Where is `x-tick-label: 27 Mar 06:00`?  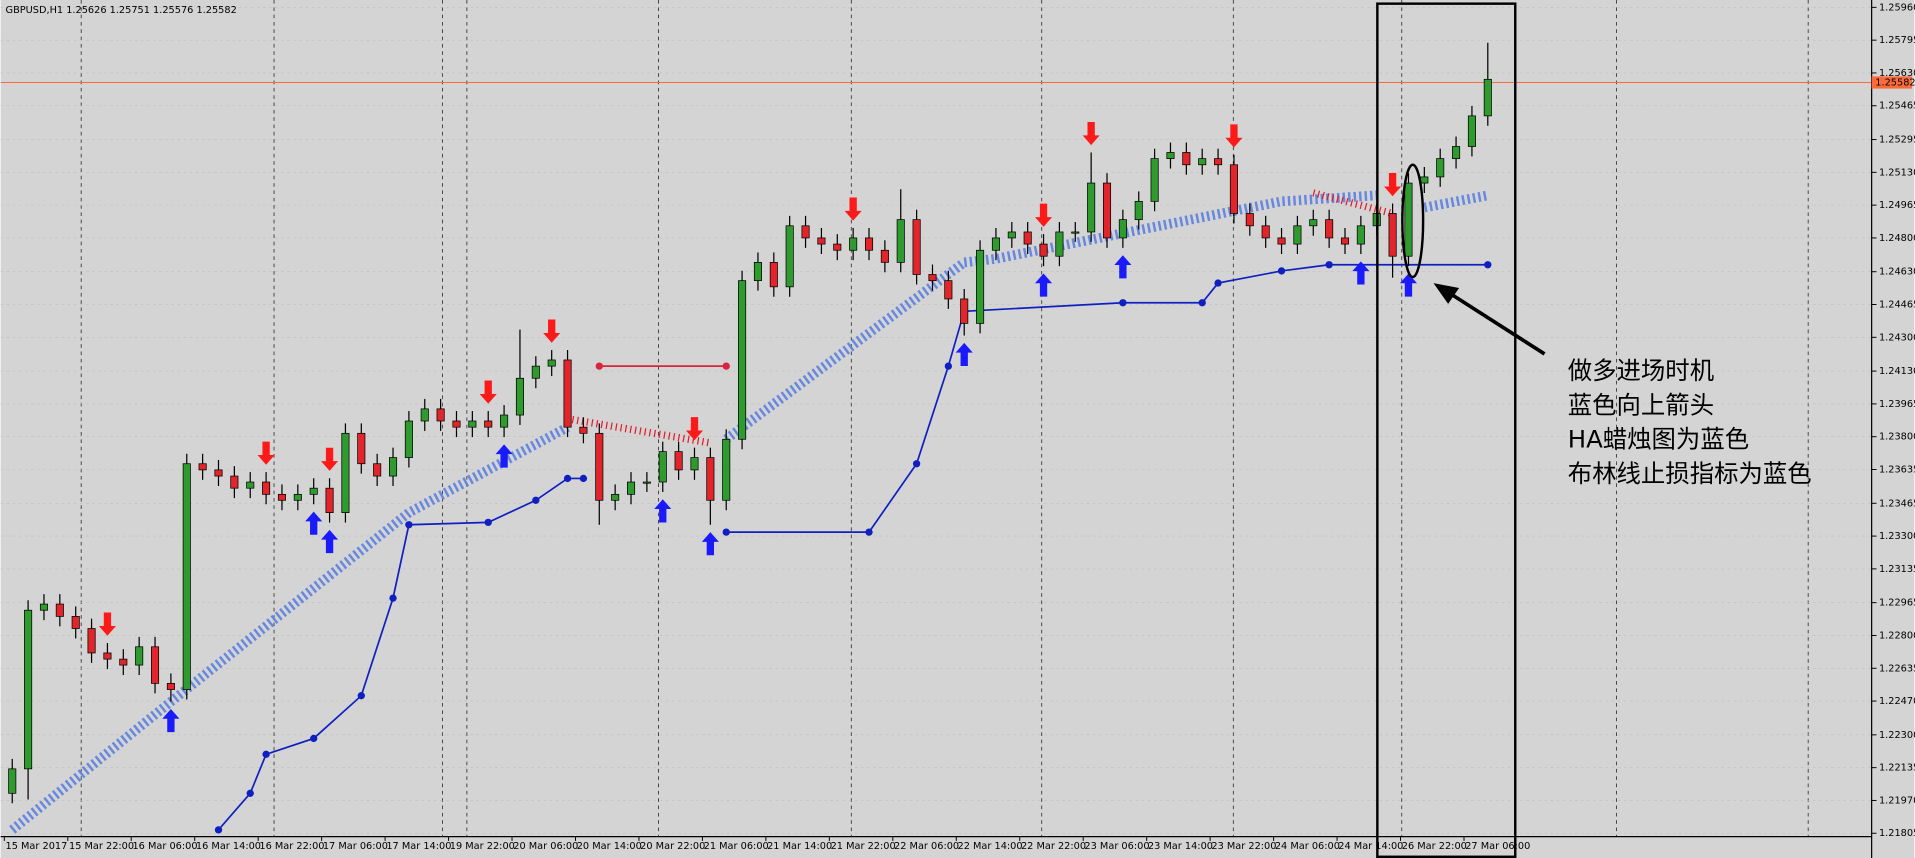
x-tick-label: 27 Mar 06:00 is located at coordinates (1497, 846).